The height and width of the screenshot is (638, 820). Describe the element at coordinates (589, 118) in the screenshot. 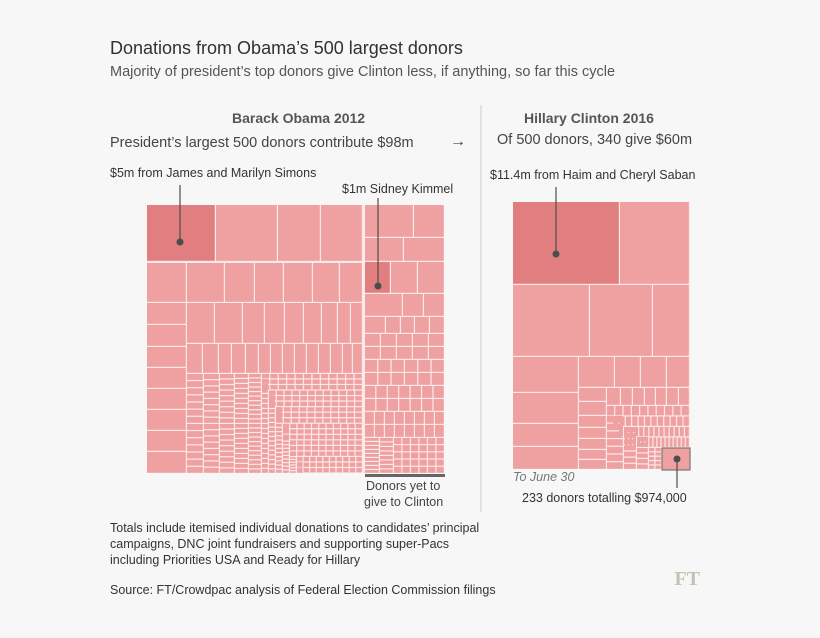

I see `clinton-panel-title: Hillary Clinton 2016` at that location.